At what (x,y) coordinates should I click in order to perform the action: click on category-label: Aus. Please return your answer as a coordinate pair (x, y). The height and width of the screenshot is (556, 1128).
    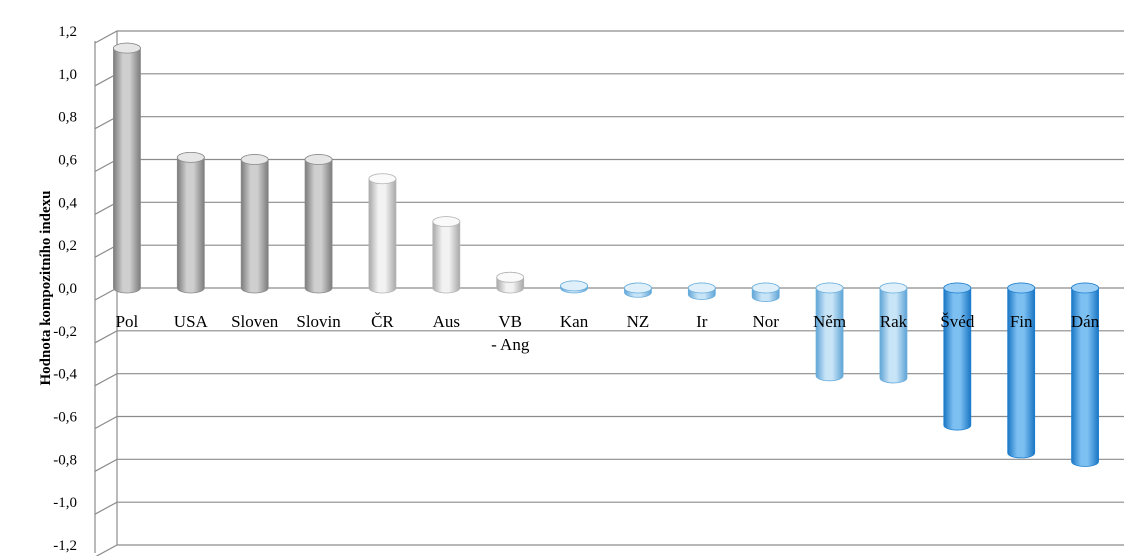
    Looking at the image, I should click on (446, 321).